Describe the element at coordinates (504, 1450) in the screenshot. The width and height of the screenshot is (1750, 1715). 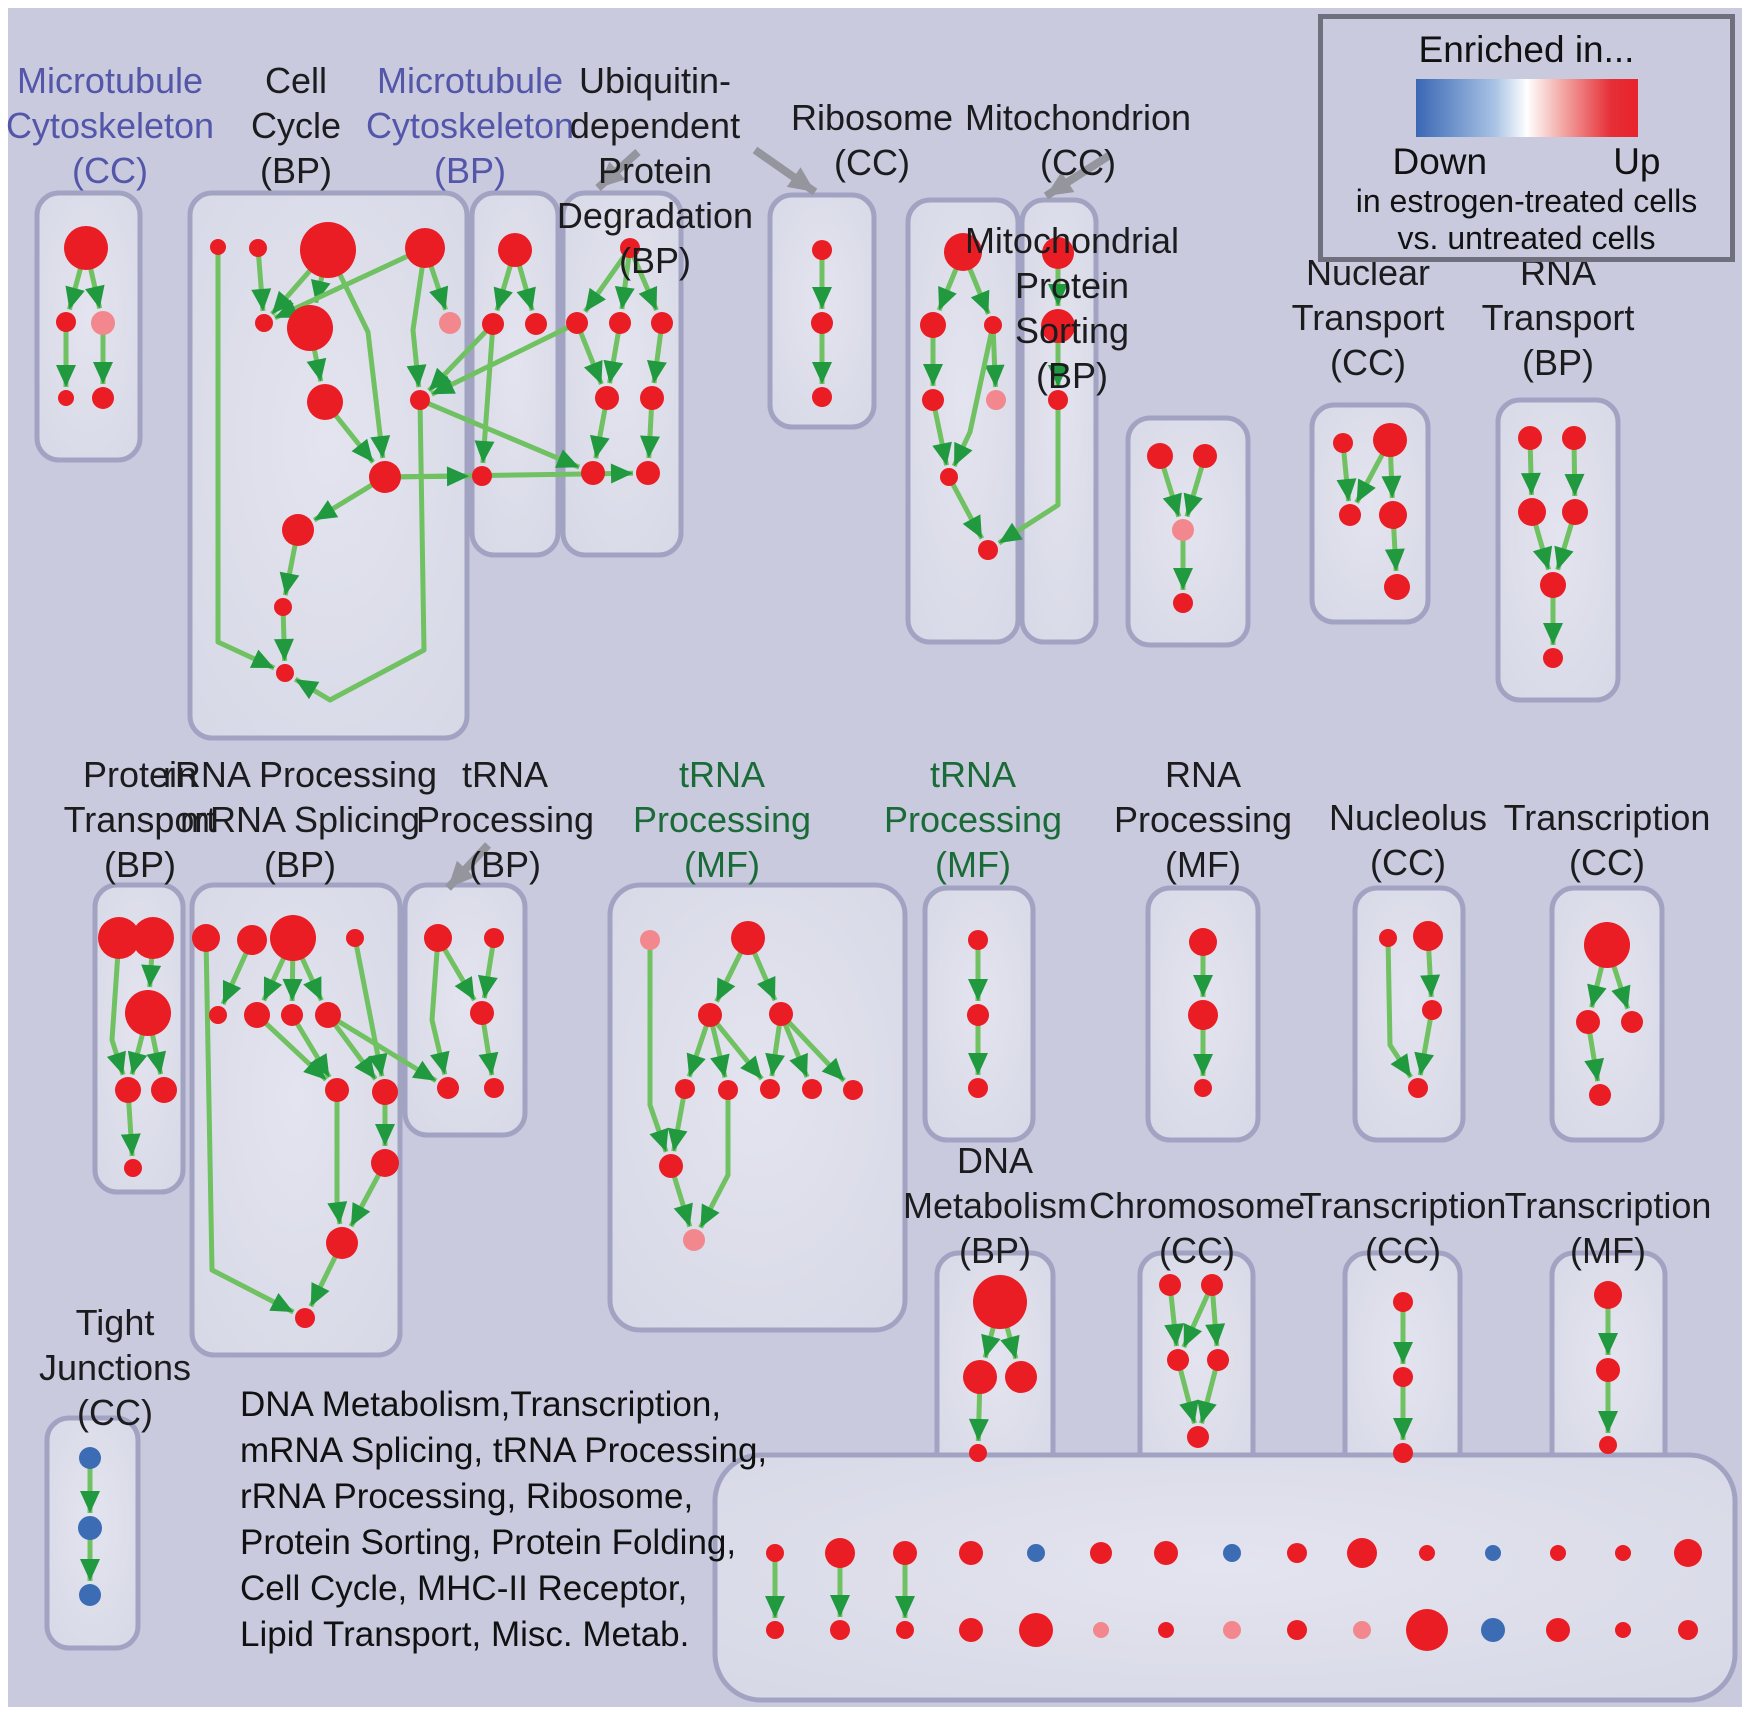
I see `misc-text-line: mRNA Splicing, tRNA Processing,` at that location.